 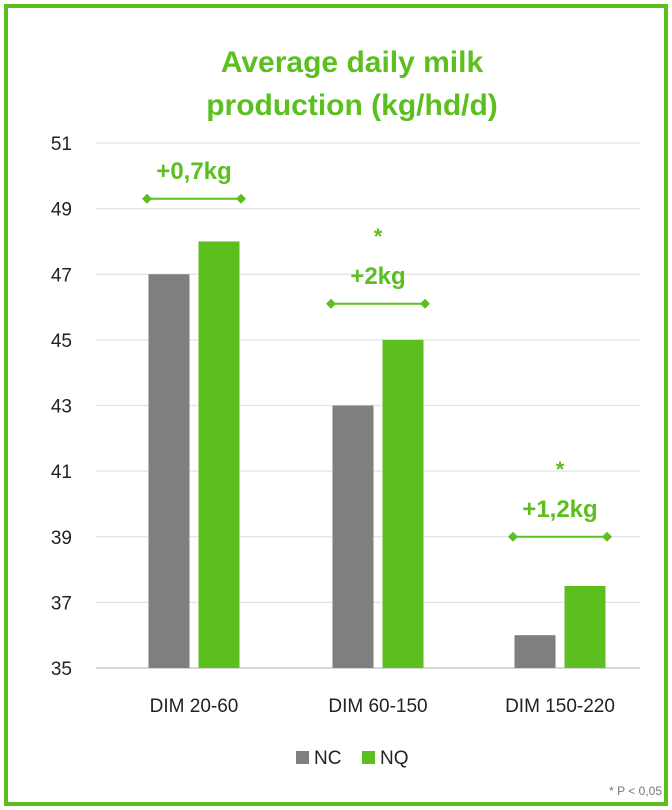 I want to click on chart-title-line-1: Average daily milk, so click(x=352, y=62).